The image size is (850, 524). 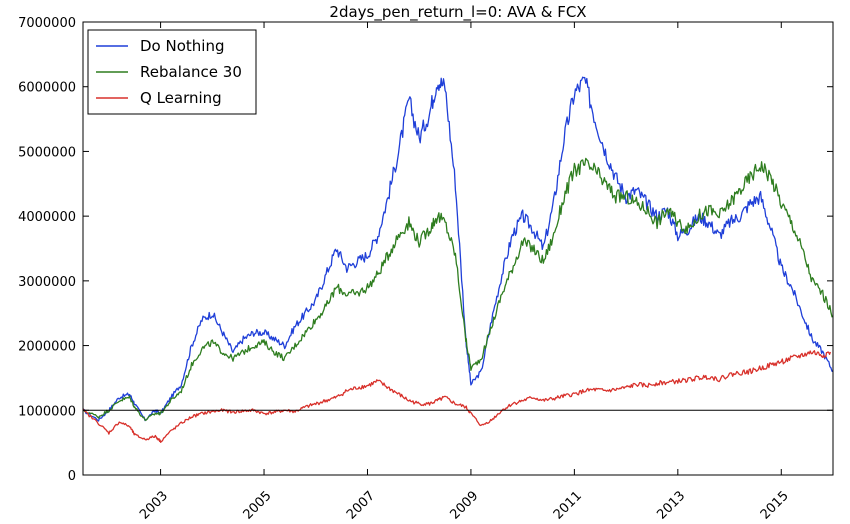 What do you see at coordinates (47, 282) in the screenshot?
I see `y-tick-label: 3000000` at bounding box center [47, 282].